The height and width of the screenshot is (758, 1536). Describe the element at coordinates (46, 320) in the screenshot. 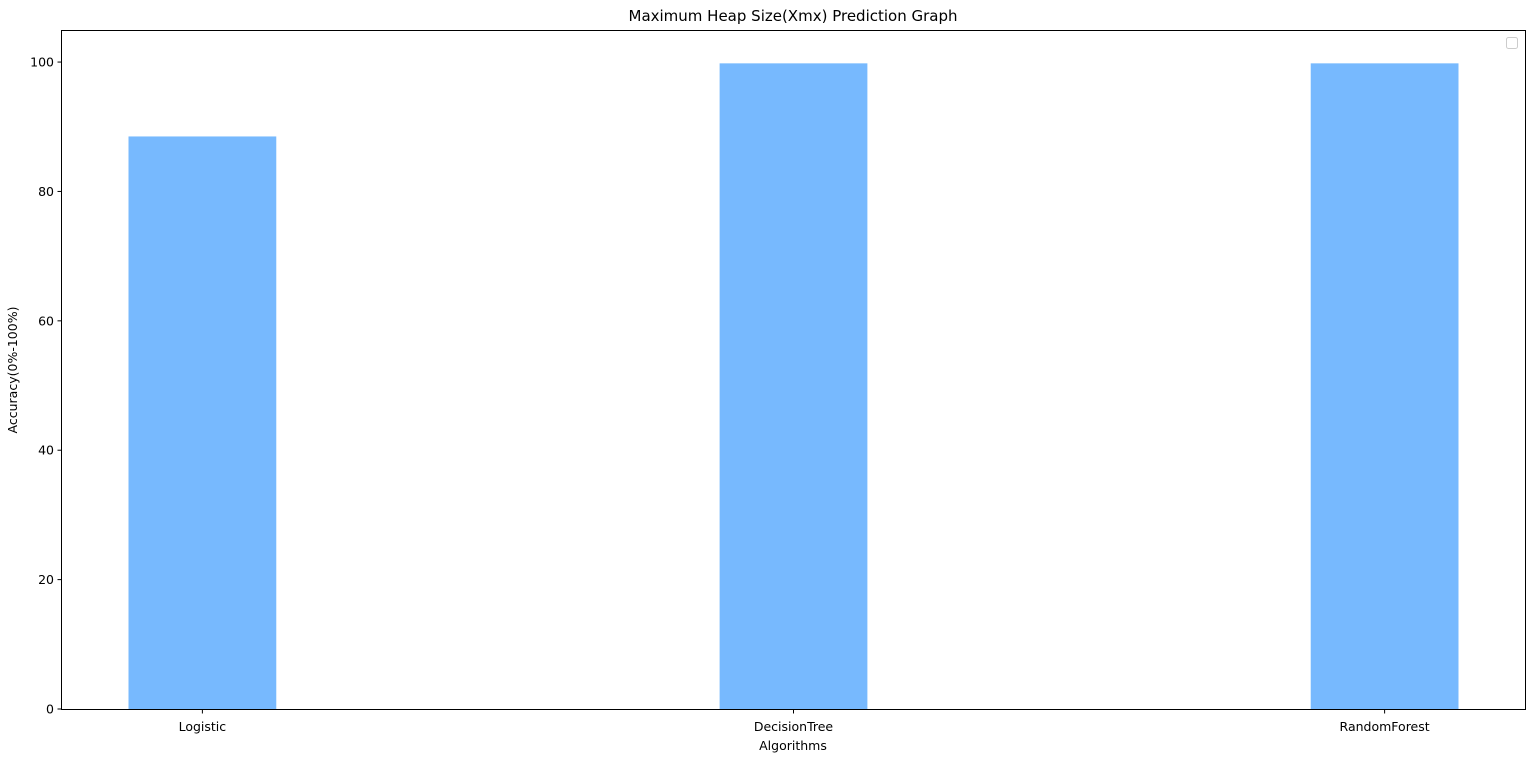

I see `y-tick-label-60: 60` at that location.